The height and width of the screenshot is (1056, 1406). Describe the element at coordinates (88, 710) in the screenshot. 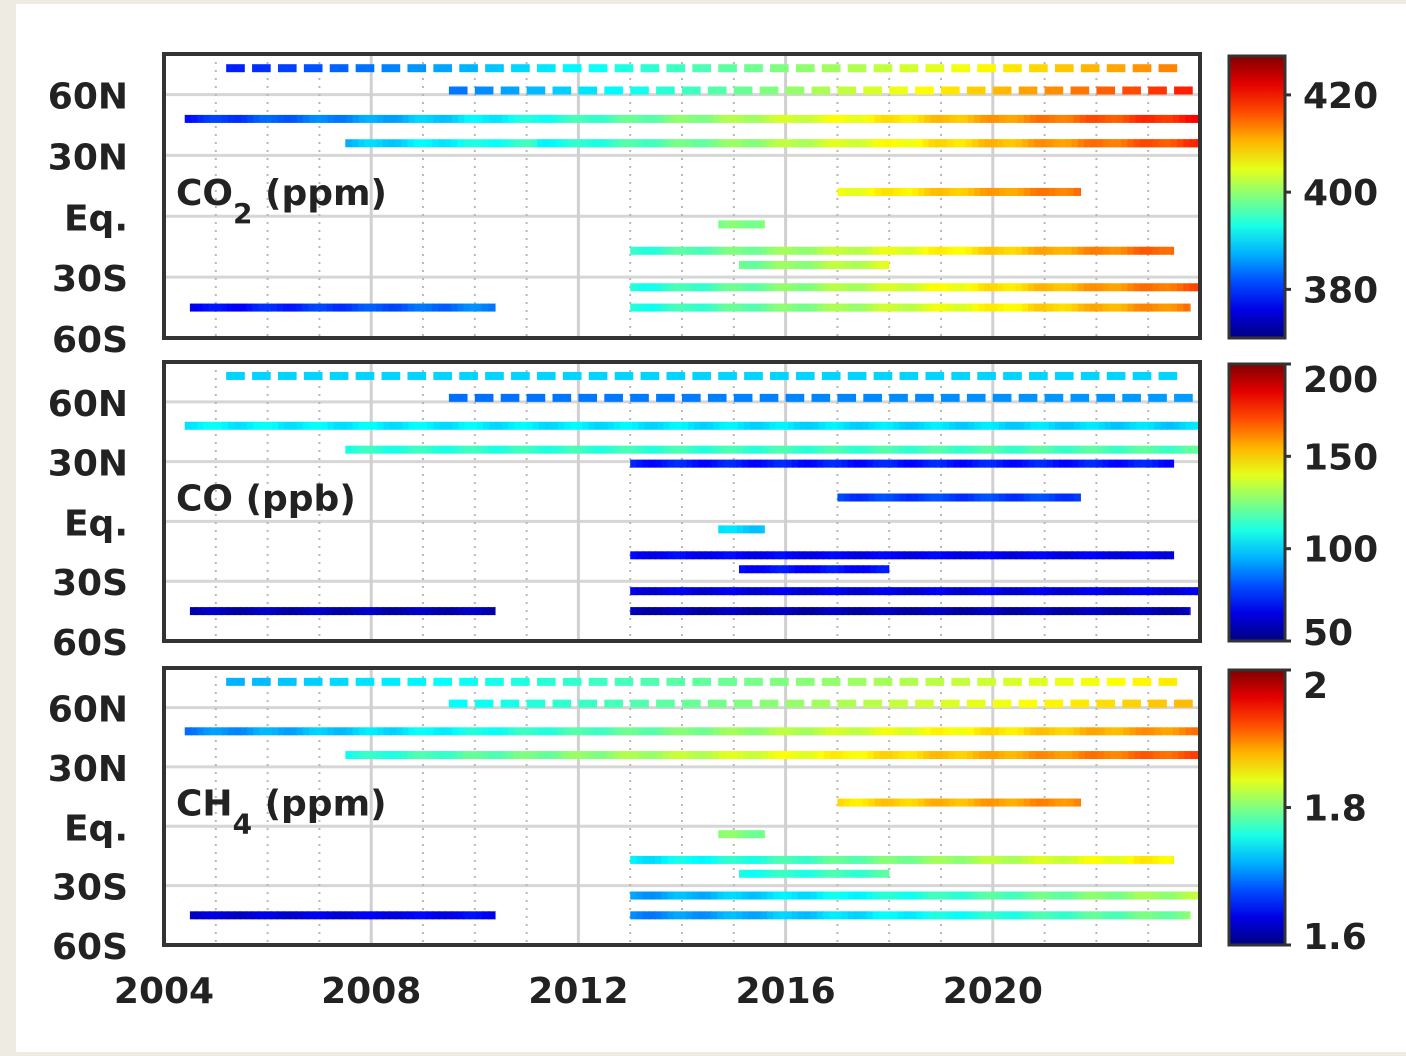

I see `y-tick-label: 60N` at that location.